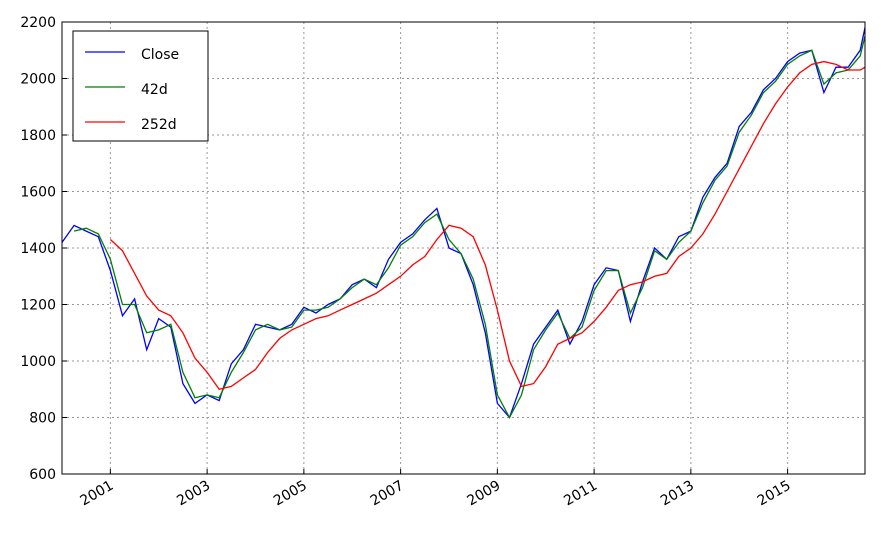 This screenshot has width=881, height=537. I want to click on y-tick-label: 600, so click(42, 475).